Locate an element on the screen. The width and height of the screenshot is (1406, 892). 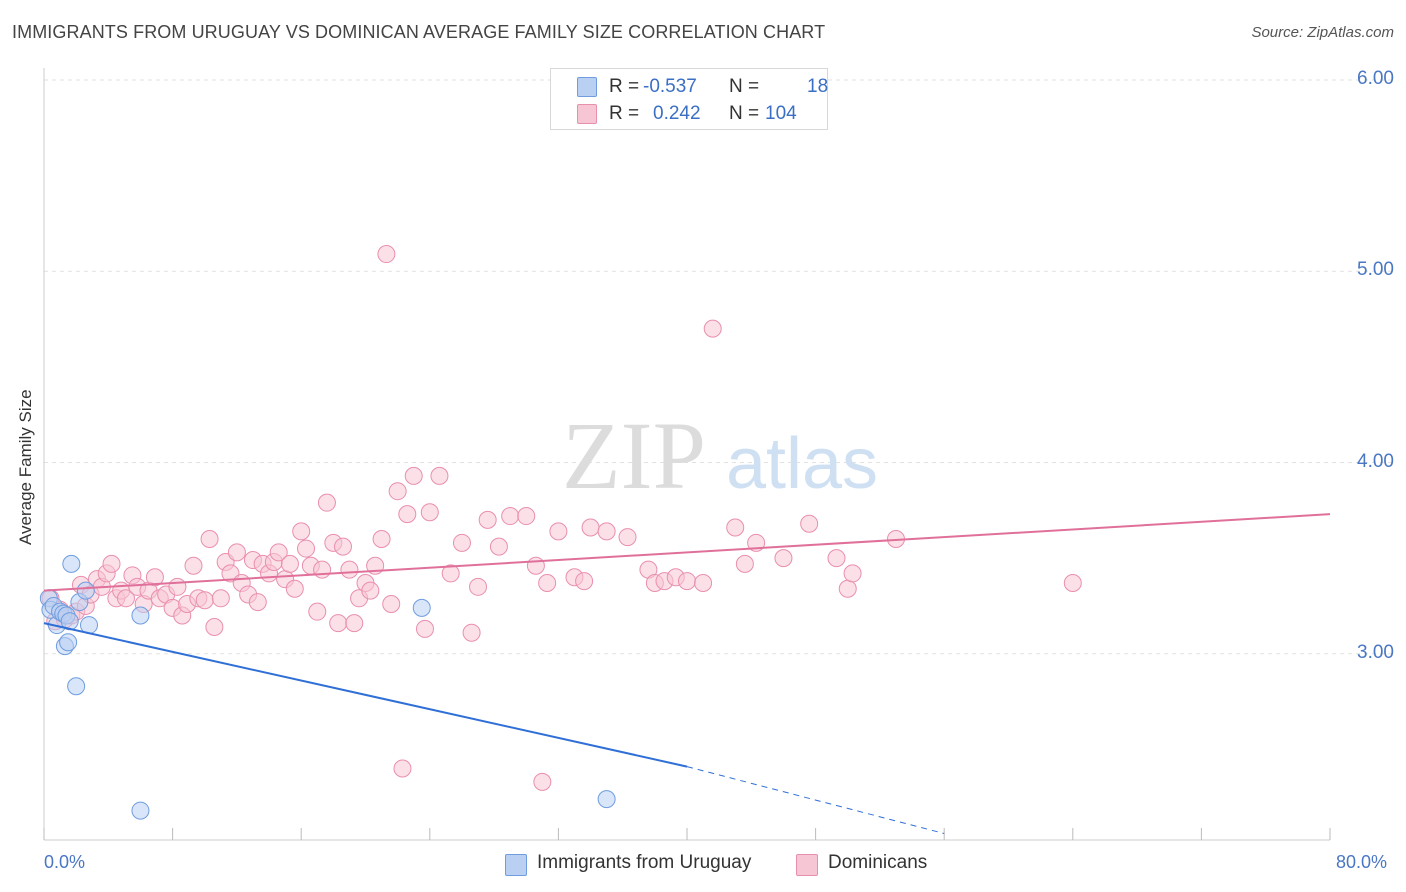
legend-r-value-uruguay: -0.537 is located at coordinates (670, 86).